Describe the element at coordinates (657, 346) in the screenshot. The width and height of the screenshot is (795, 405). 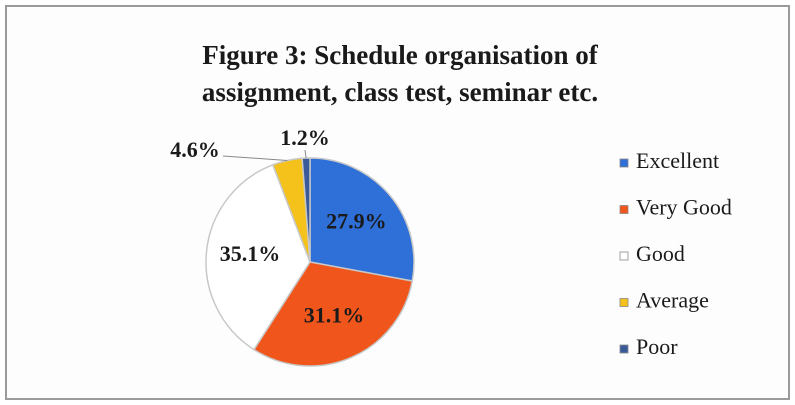
I see `legend-label: Poor` at that location.